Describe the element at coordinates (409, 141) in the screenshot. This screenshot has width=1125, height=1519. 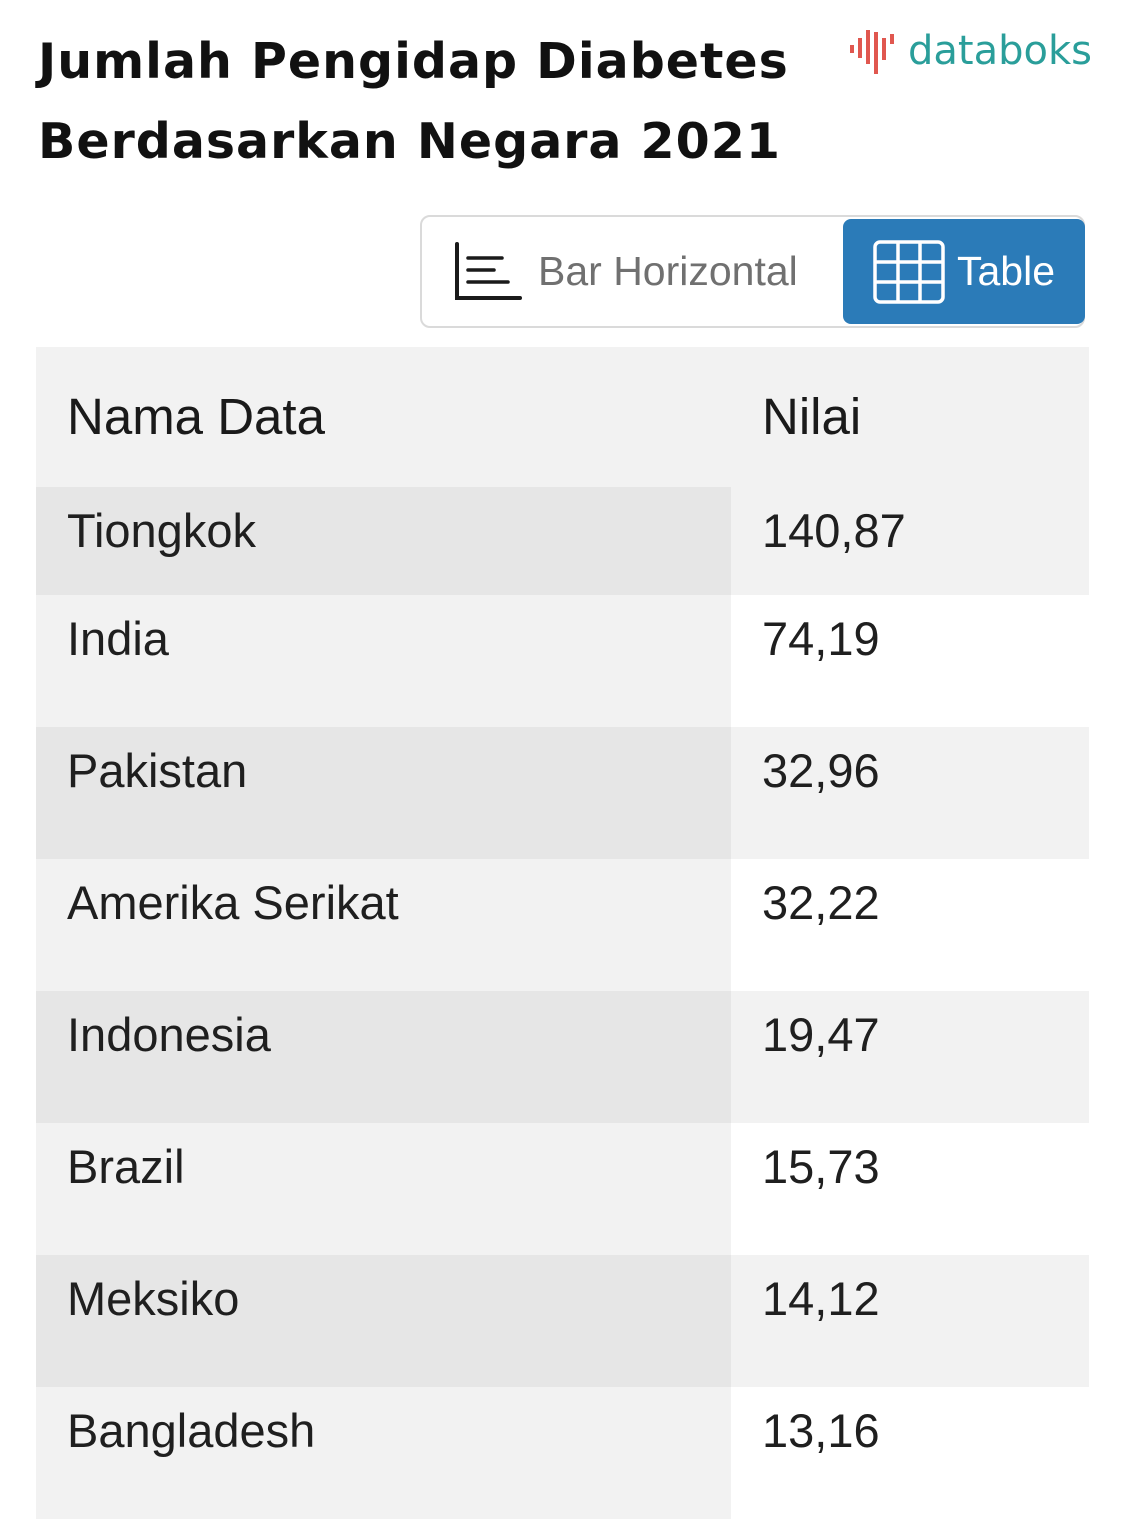
I see `chart-title-line-2: Berdasarkan Negara 2021` at that location.